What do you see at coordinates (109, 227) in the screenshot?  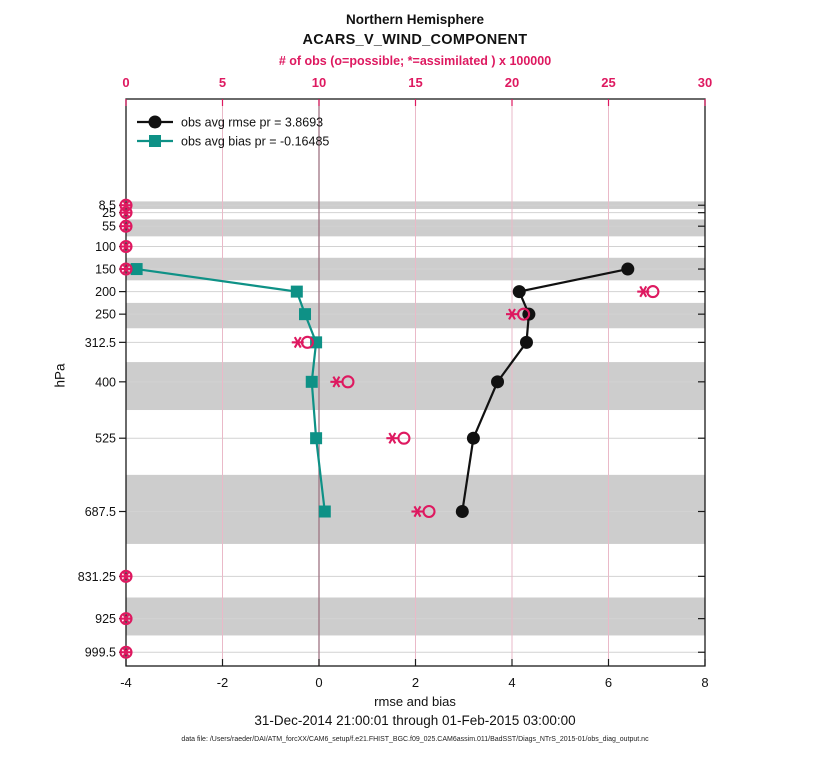 I see `svg-text: 55` at bounding box center [109, 227].